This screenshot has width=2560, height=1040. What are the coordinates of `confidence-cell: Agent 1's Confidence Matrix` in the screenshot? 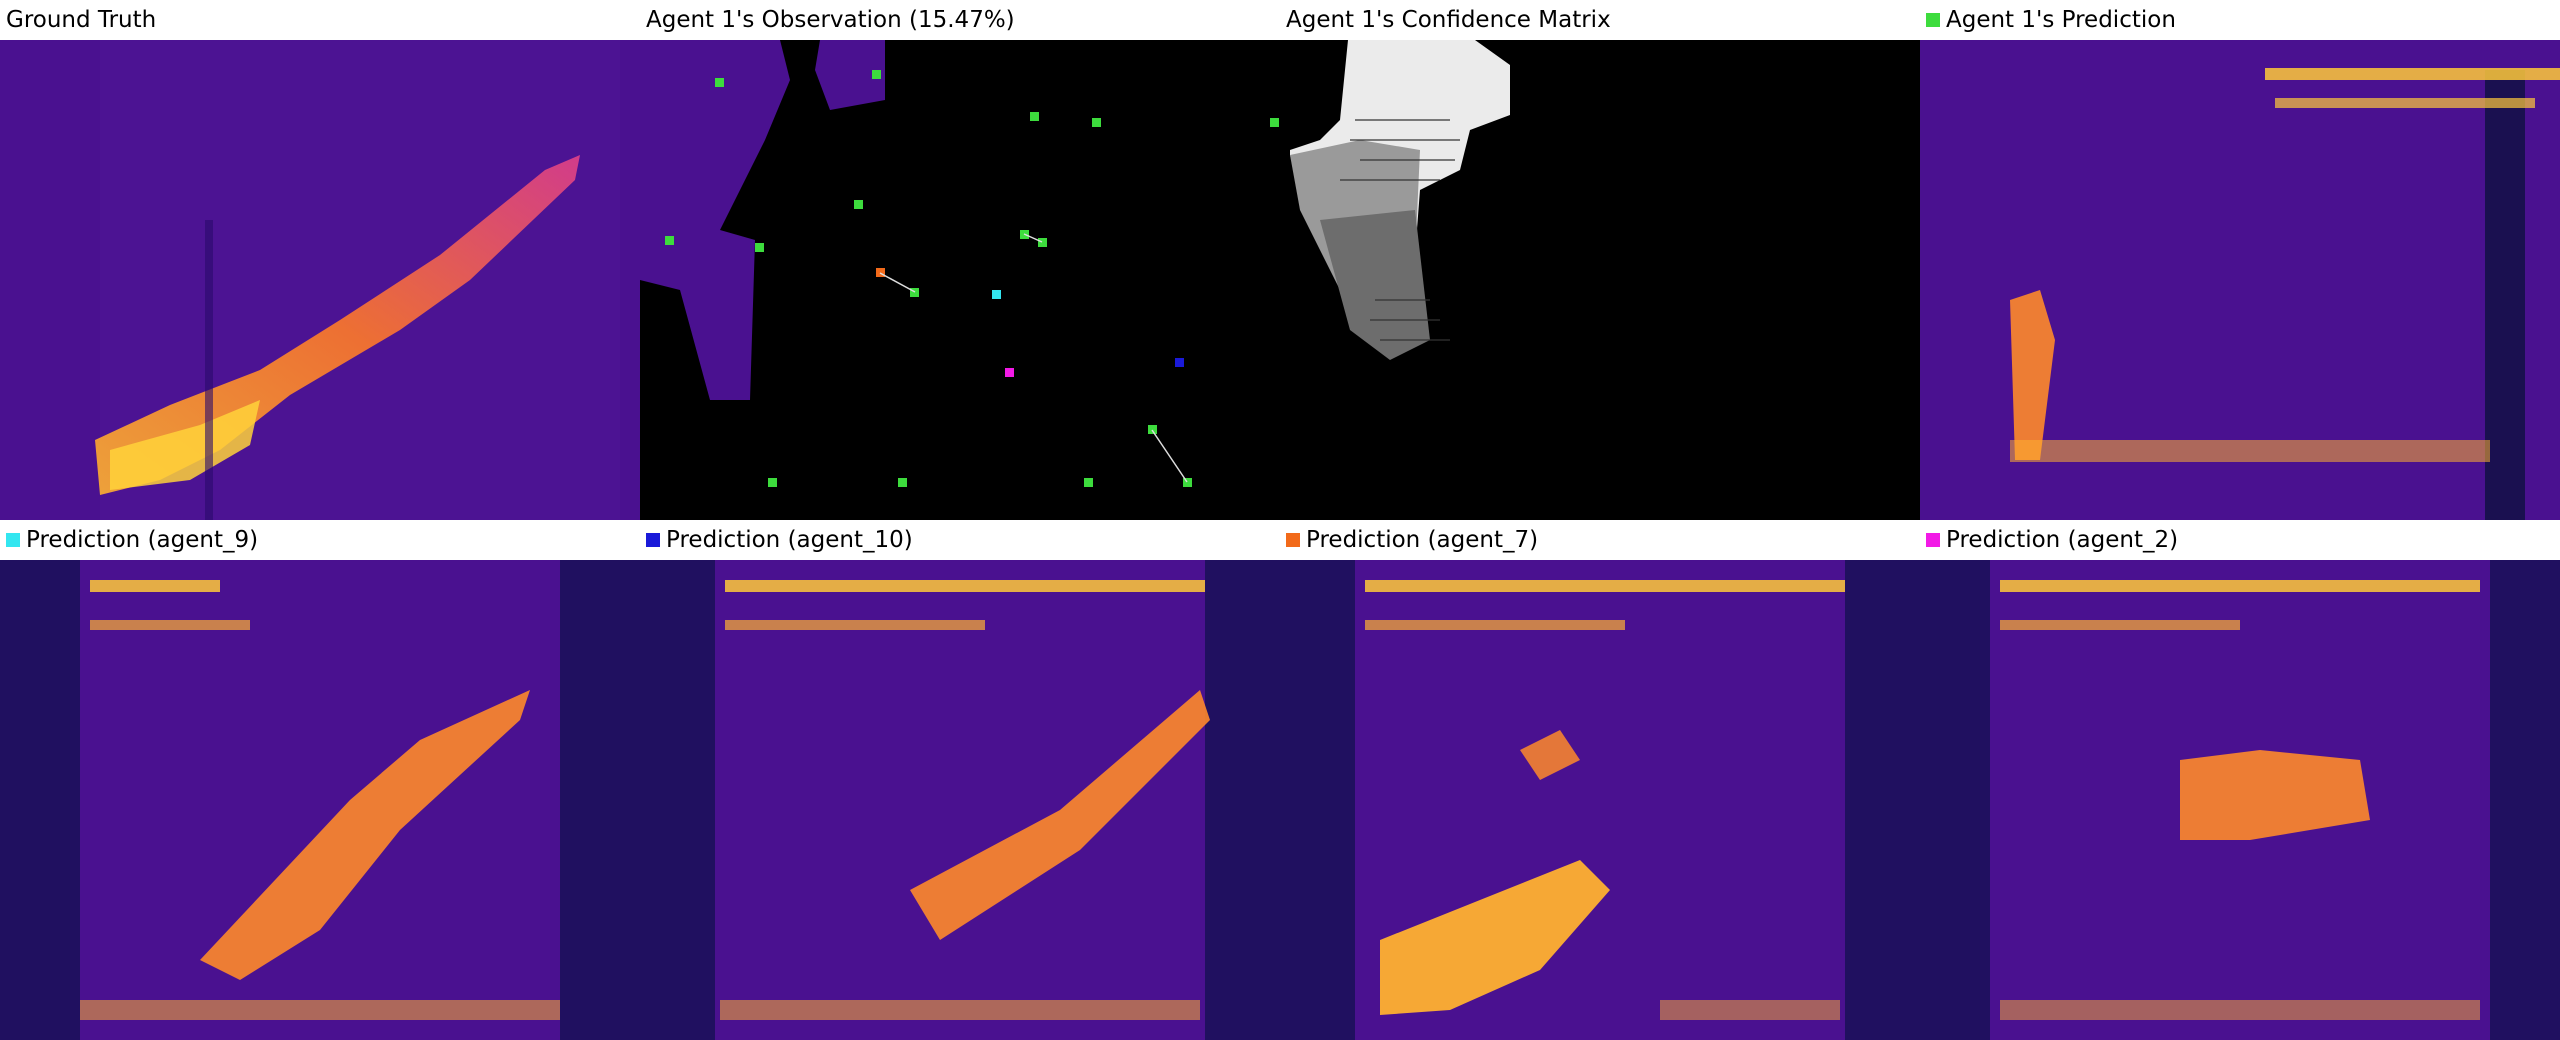 It's located at (1600, 260).